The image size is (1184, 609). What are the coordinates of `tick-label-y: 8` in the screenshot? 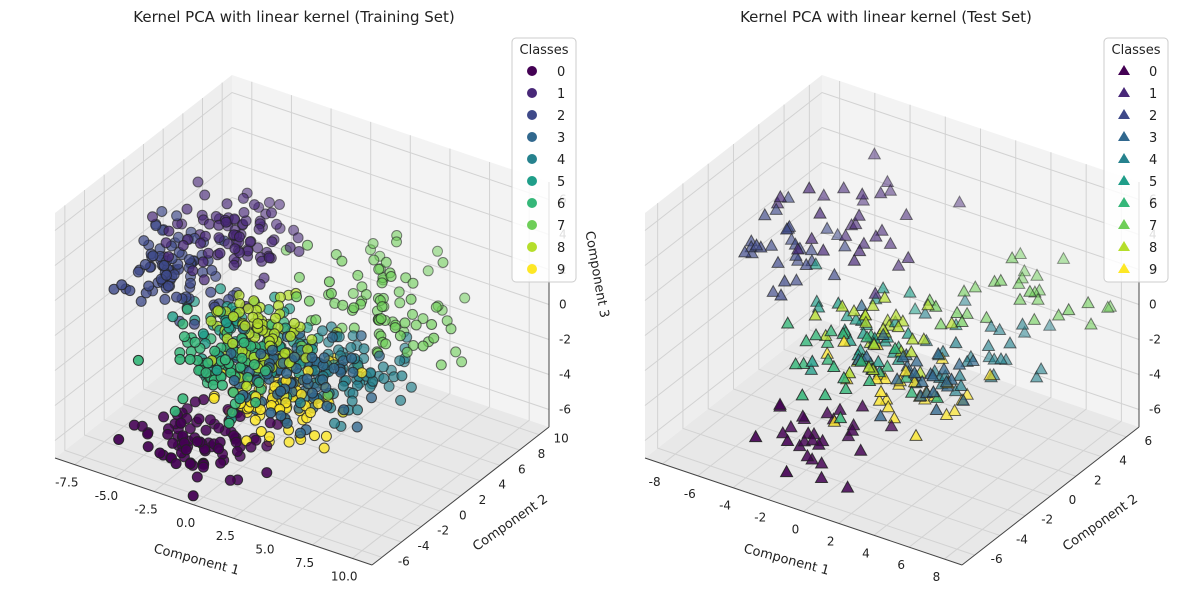 It's located at (542, 454).